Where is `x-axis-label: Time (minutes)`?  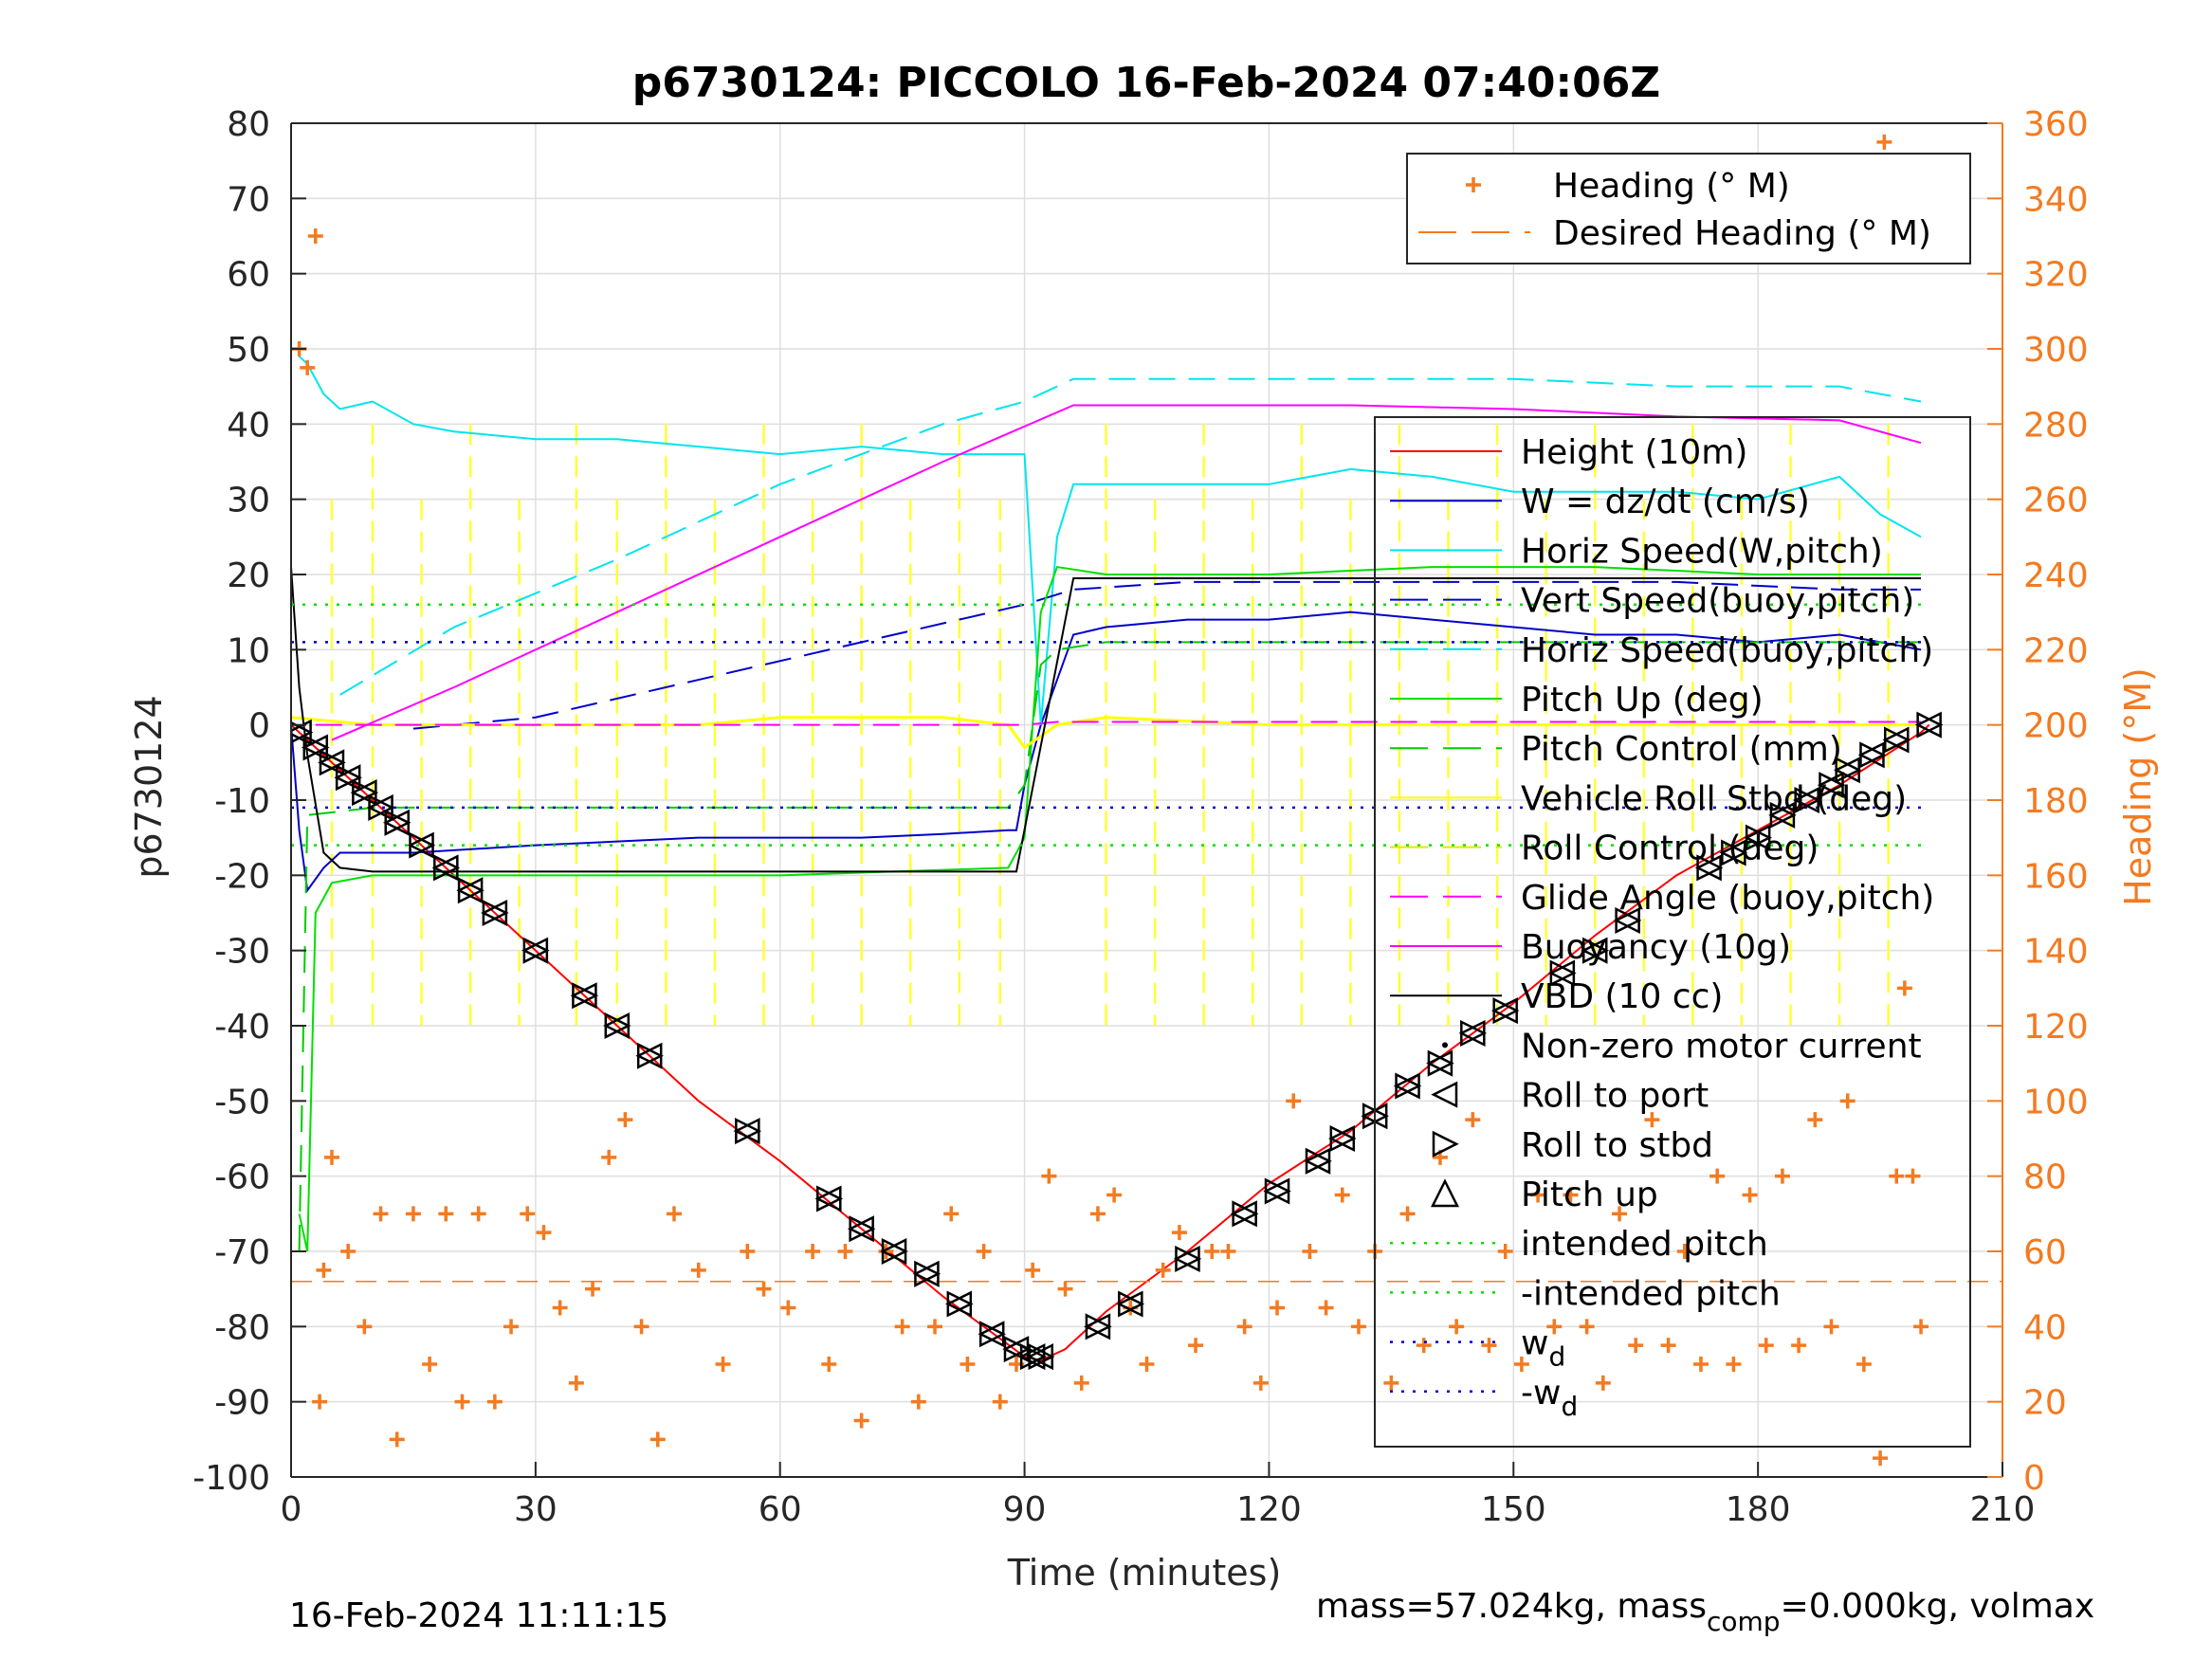 x-axis-label: Time (minutes) is located at coordinates (1144, 1573).